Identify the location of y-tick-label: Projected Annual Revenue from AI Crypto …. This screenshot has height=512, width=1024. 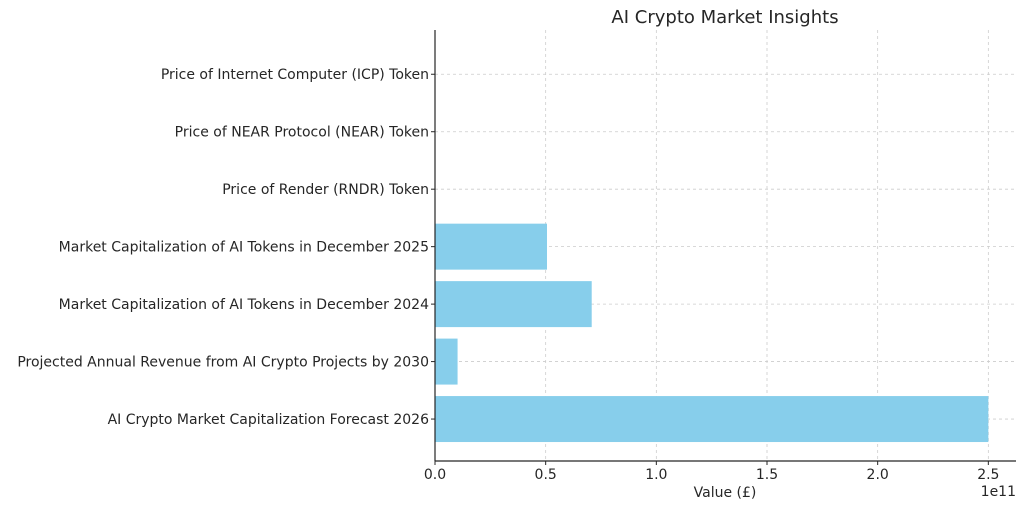
(223, 363).